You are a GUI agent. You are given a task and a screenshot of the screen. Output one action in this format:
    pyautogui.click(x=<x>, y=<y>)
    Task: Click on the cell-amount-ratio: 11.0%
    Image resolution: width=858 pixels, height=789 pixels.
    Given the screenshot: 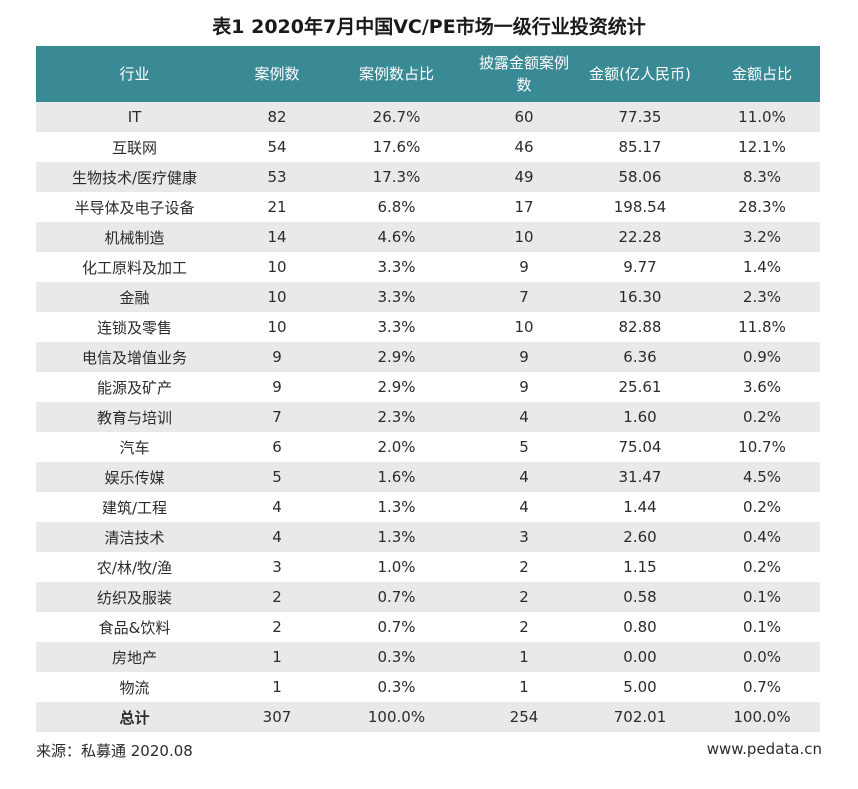 What is the action you would take?
    pyautogui.click(x=762, y=117)
    